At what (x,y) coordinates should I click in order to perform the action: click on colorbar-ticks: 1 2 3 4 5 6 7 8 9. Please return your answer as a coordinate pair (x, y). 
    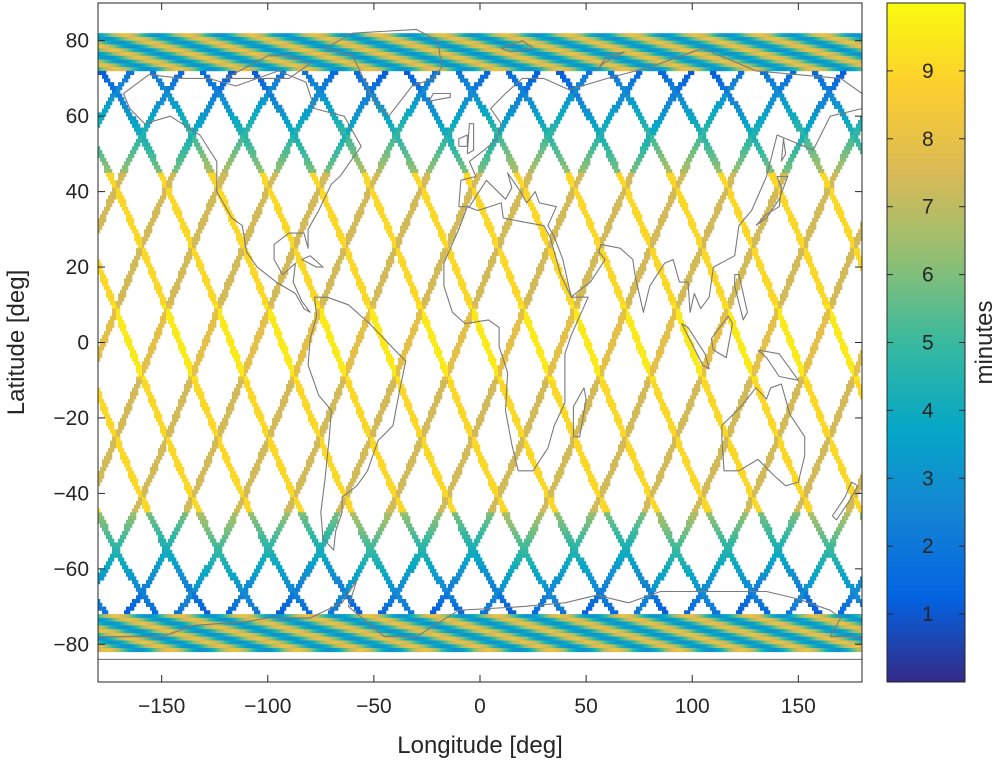
    Looking at the image, I should click on (926, 343).